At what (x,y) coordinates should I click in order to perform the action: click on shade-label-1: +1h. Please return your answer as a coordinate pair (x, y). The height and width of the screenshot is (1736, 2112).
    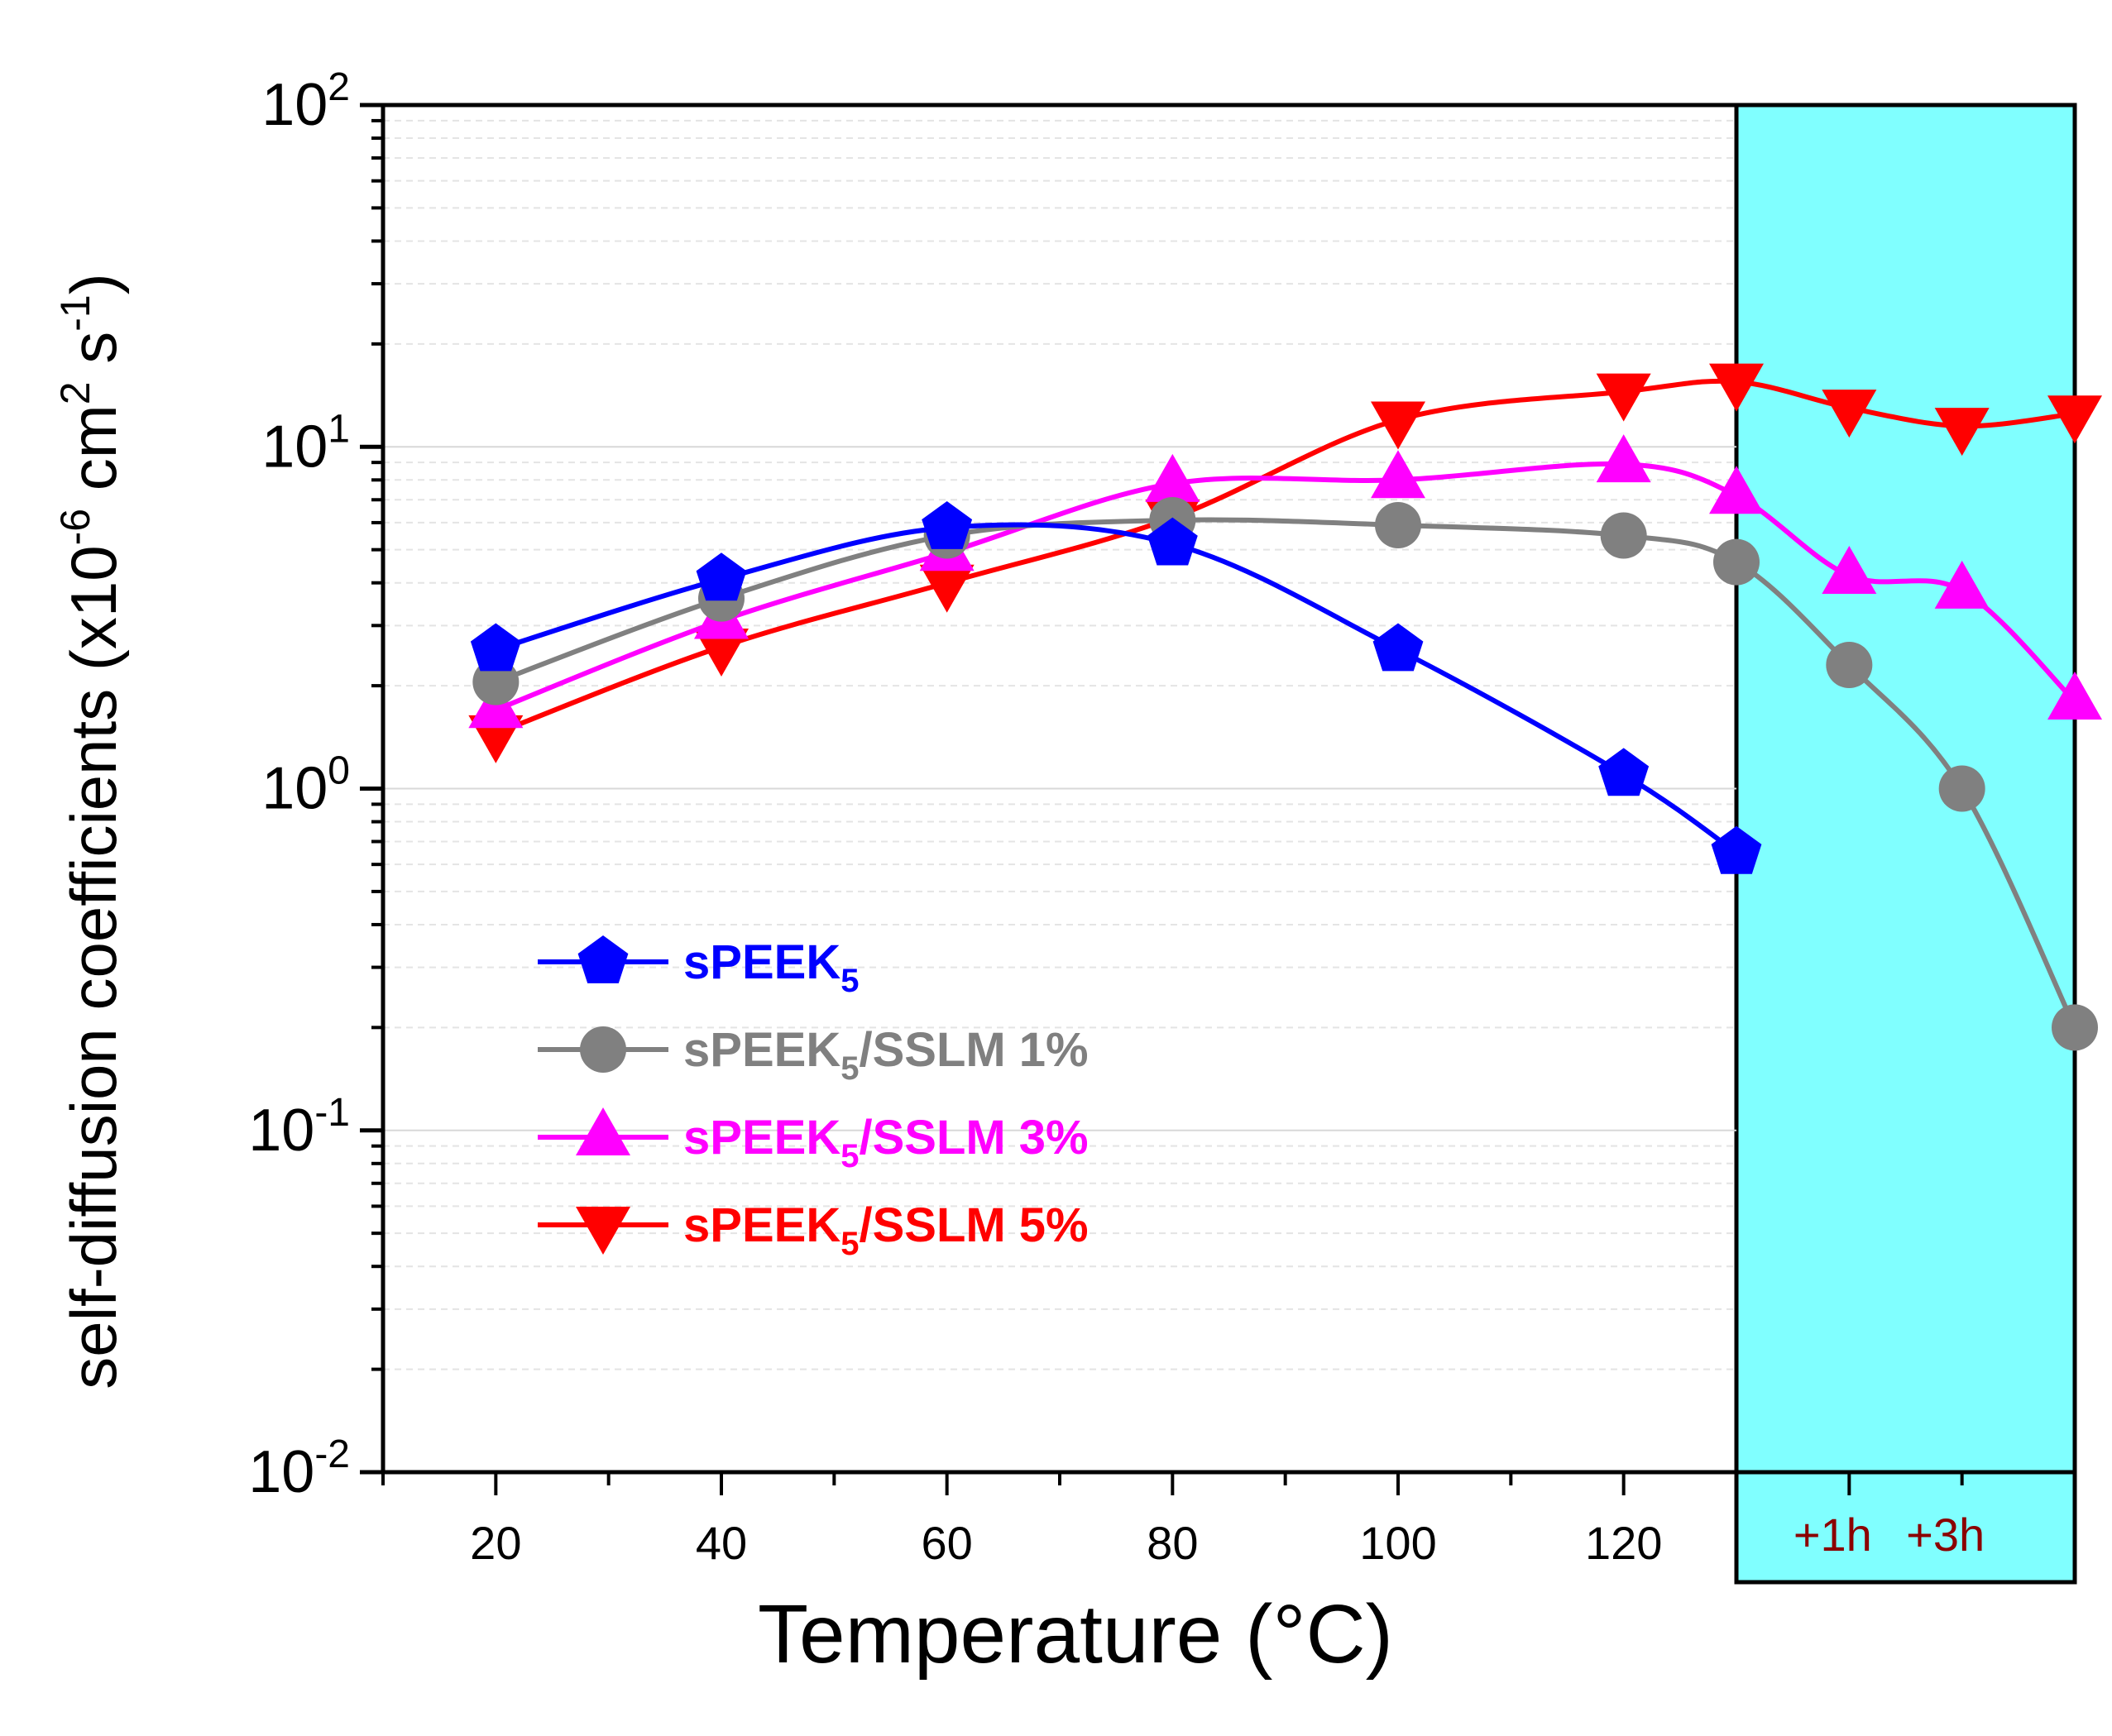
    Looking at the image, I should click on (1833, 1535).